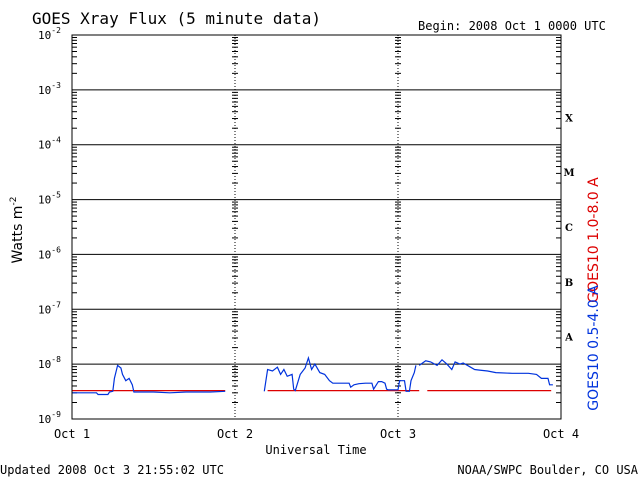  What do you see at coordinates (49, 89) in the screenshot?
I see `y-tick-label: 10⁻³` at bounding box center [49, 89].